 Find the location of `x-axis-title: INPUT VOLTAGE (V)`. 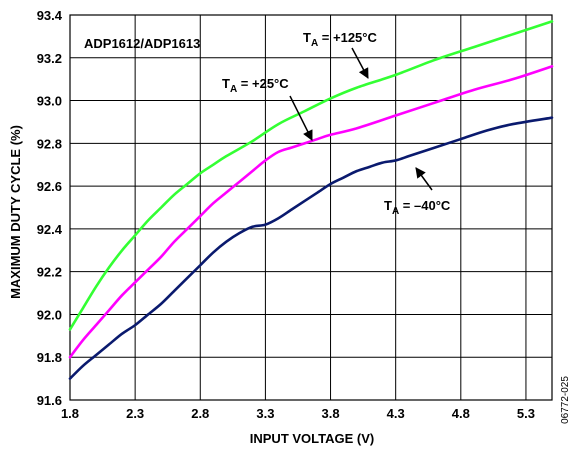

x-axis-title: INPUT VOLTAGE (V) is located at coordinates (312, 438).